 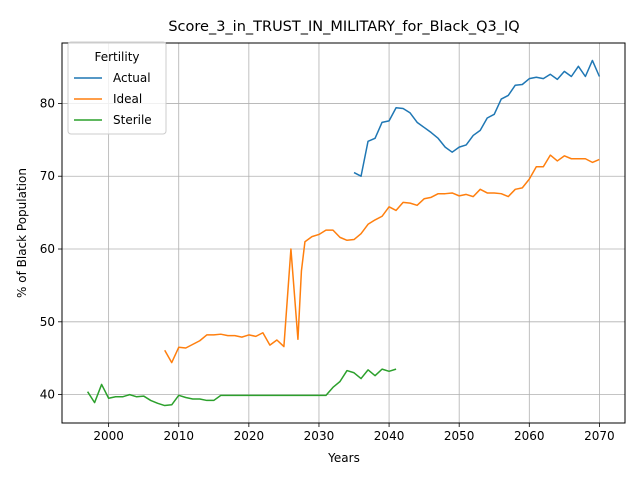 I want to click on legend: Fertility Actual Ideal Sterile, so click(x=117, y=88).